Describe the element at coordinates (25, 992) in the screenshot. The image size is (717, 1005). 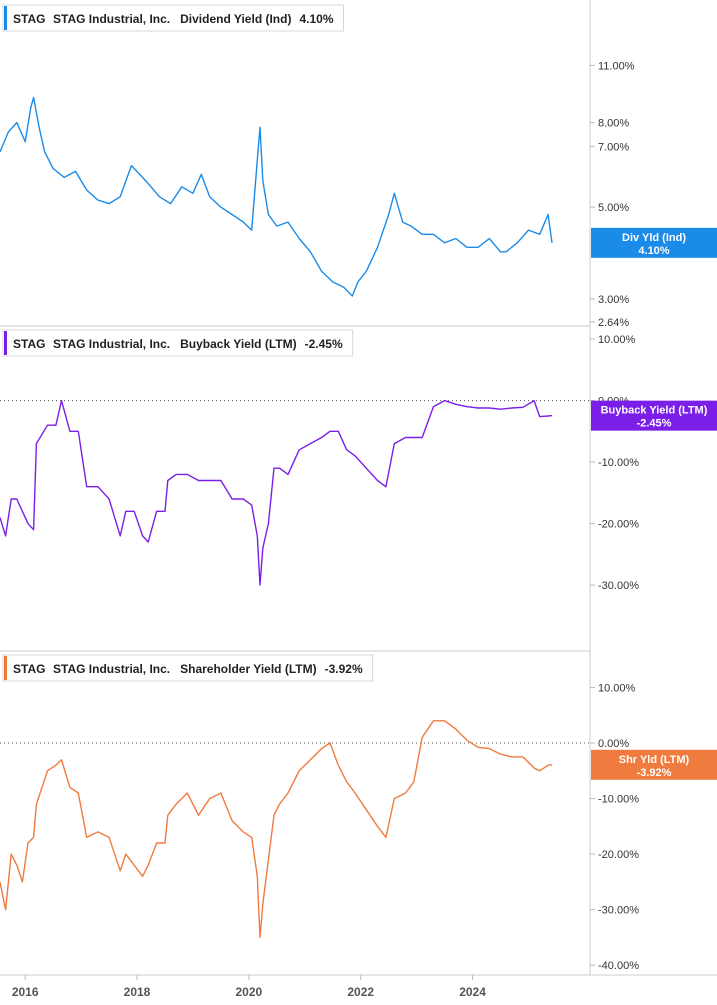
I see `x-tick-label: 2016` at that location.